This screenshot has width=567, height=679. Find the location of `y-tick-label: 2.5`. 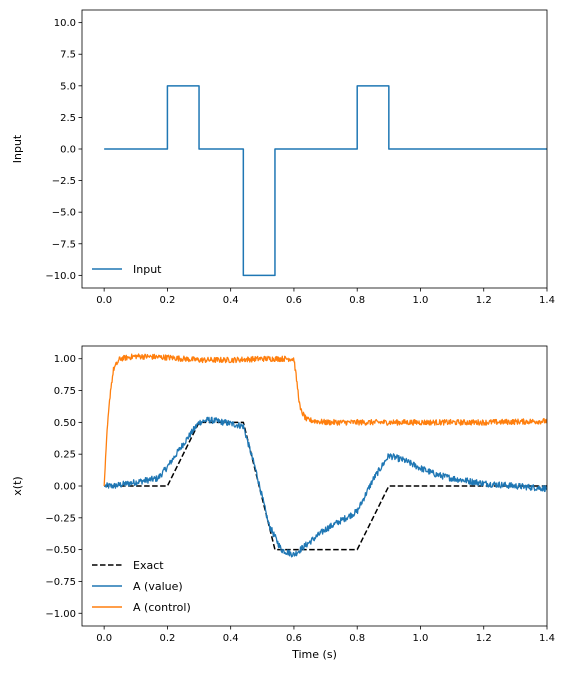

y-tick-label: 2.5 is located at coordinates (68, 118).